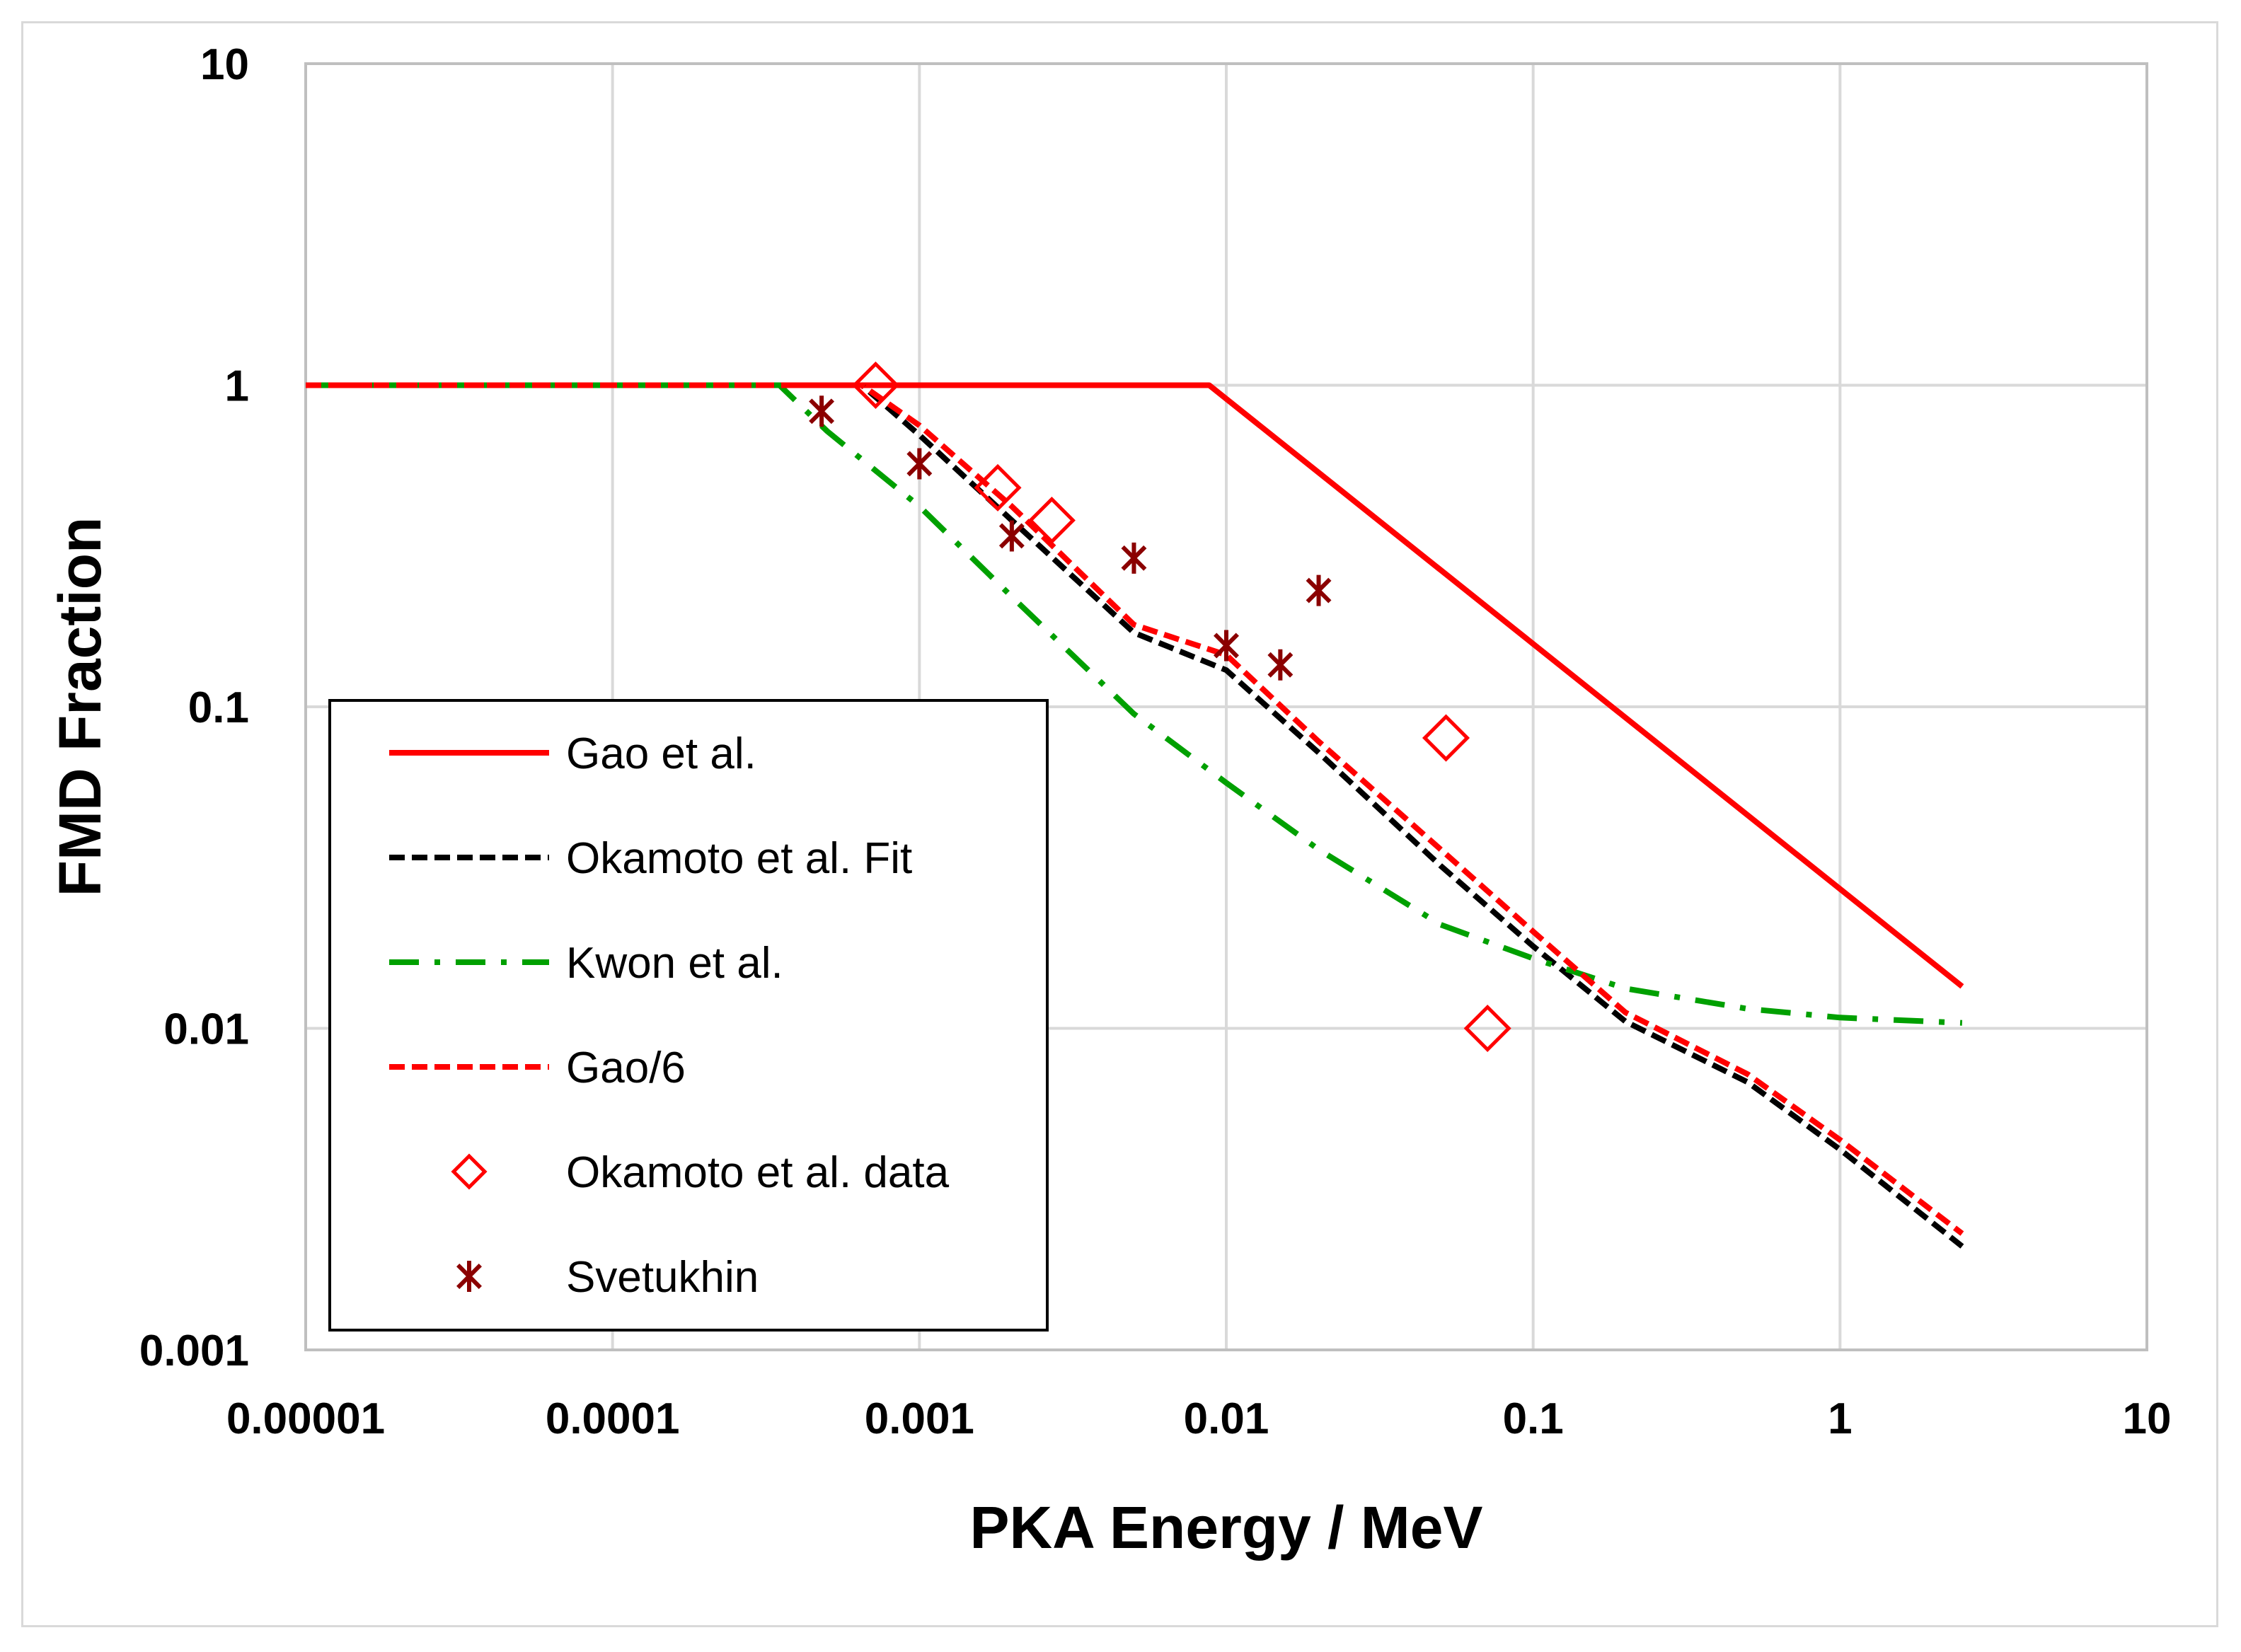 Image resolution: width=2241 pixels, height=1652 pixels. What do you see at coordinates (194, 1351) in the screenshot?
I see `y-tick-label: 0.001` at bounding box center [194, 1351].